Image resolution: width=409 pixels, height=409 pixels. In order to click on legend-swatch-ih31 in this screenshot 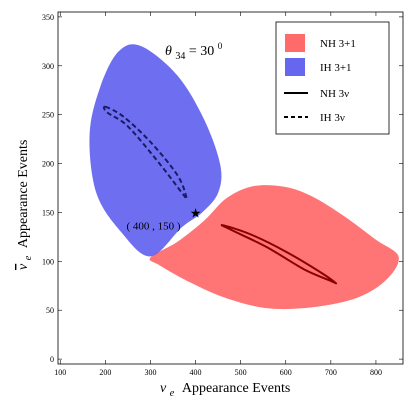, I will do `click(295, 67)`.